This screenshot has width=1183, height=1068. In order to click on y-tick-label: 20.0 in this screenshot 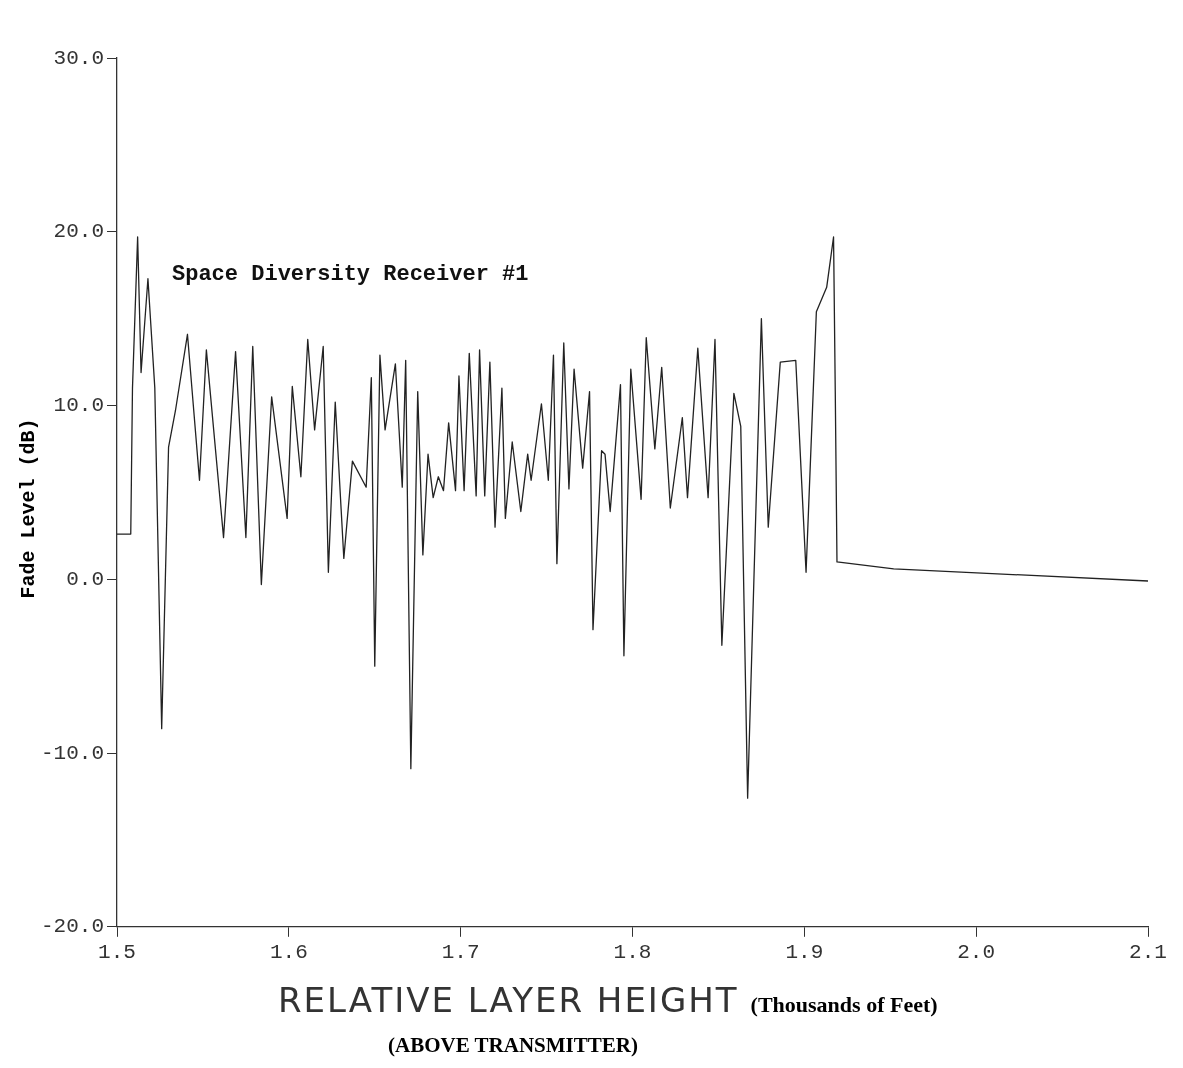, I will do `click(79, 232)`.